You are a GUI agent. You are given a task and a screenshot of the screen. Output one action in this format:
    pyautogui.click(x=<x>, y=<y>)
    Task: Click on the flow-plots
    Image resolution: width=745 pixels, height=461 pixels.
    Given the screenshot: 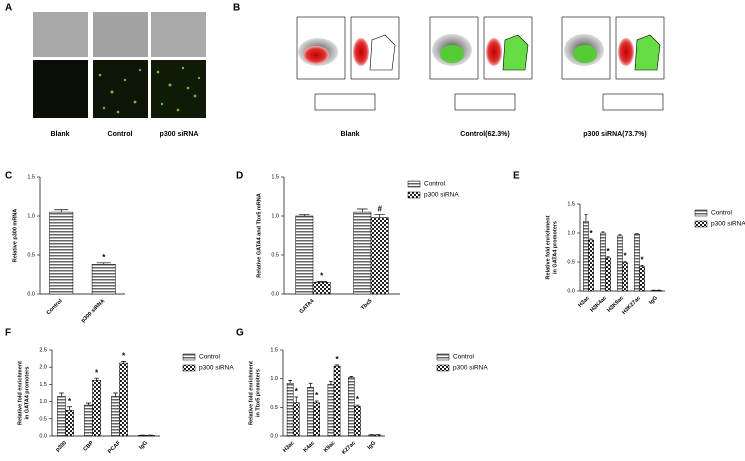 What is the action you would take?
    pyautogui.click(x=480, y=63)
    